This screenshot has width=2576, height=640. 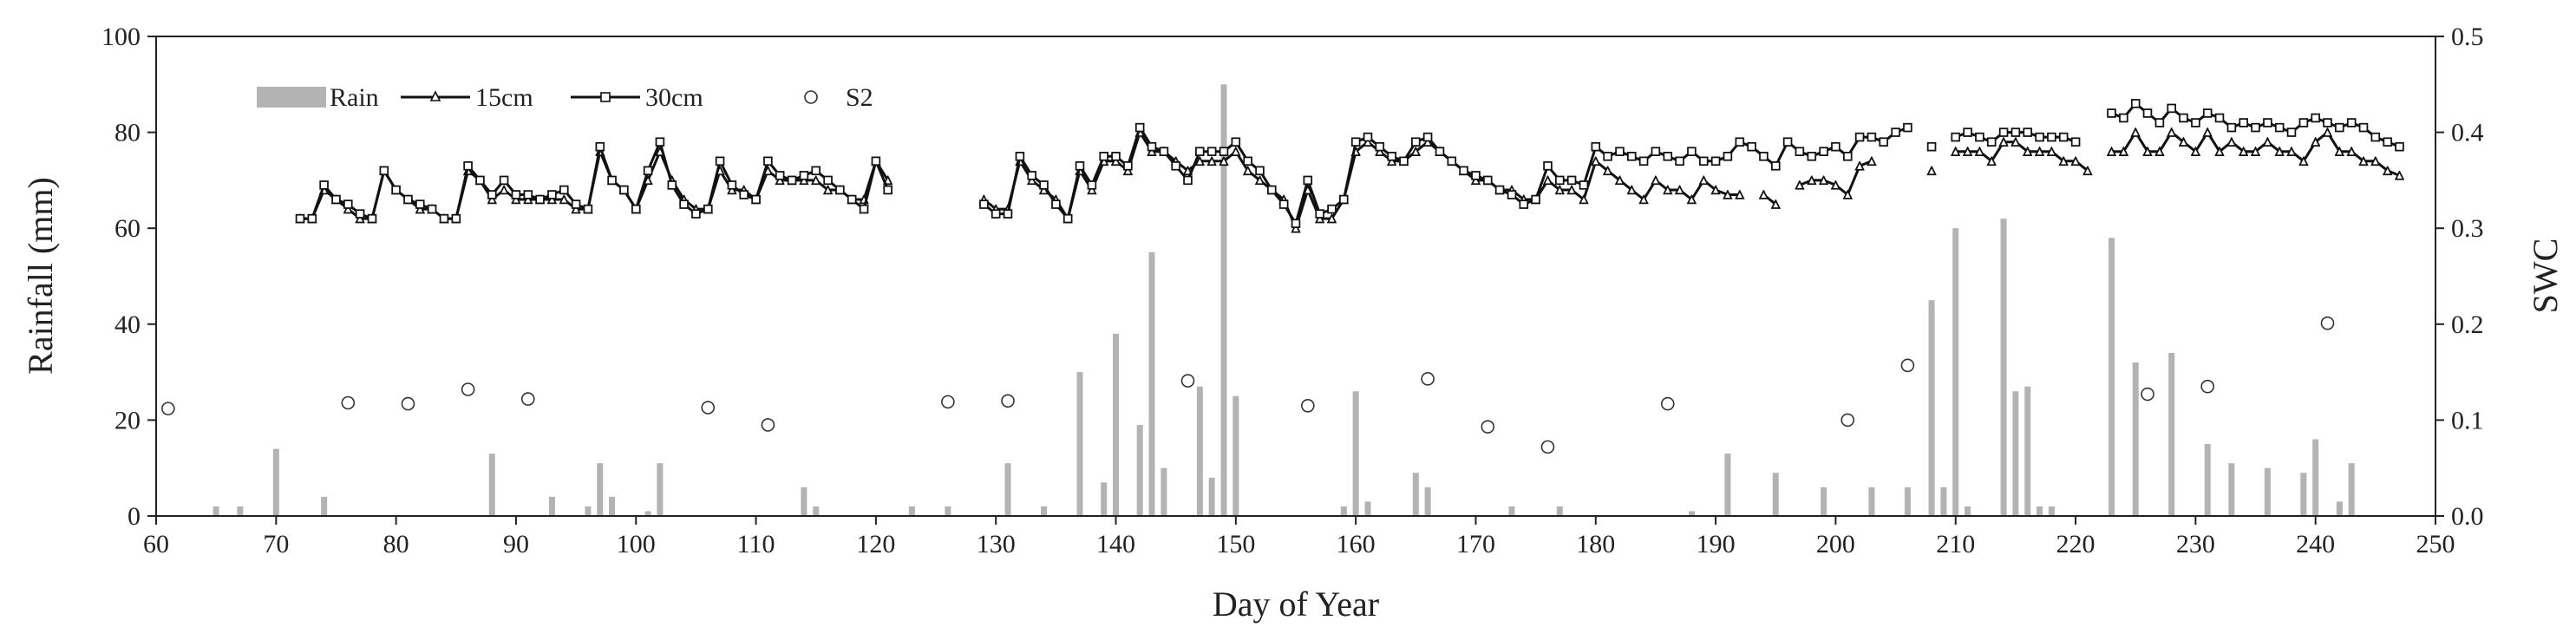 What do you see at coordinates (2459, 277) in the screenshot?
I see `y-axis-right: 0.0 0.1 0.2 0.3 0.4 0.5` at bounding box center [2459, 277].